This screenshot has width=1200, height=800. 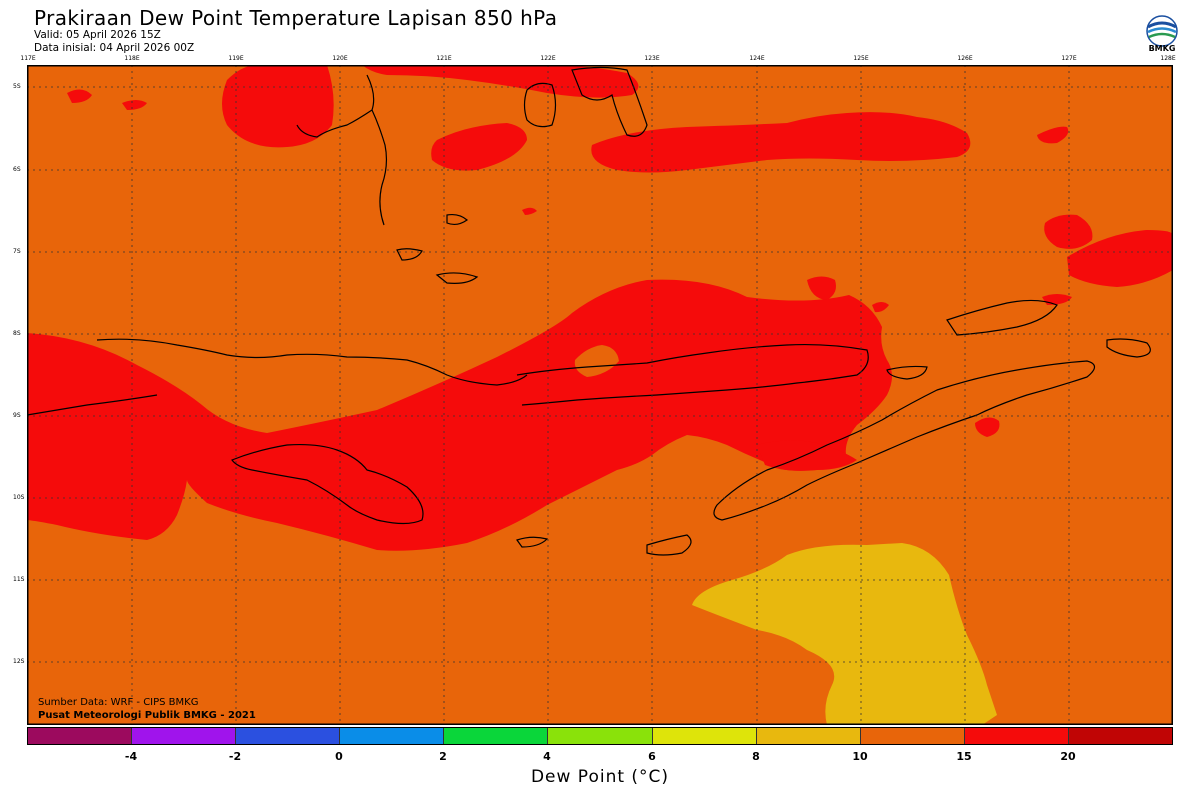 I want to click on lat-label: 10S, so click(x=19, y=497).